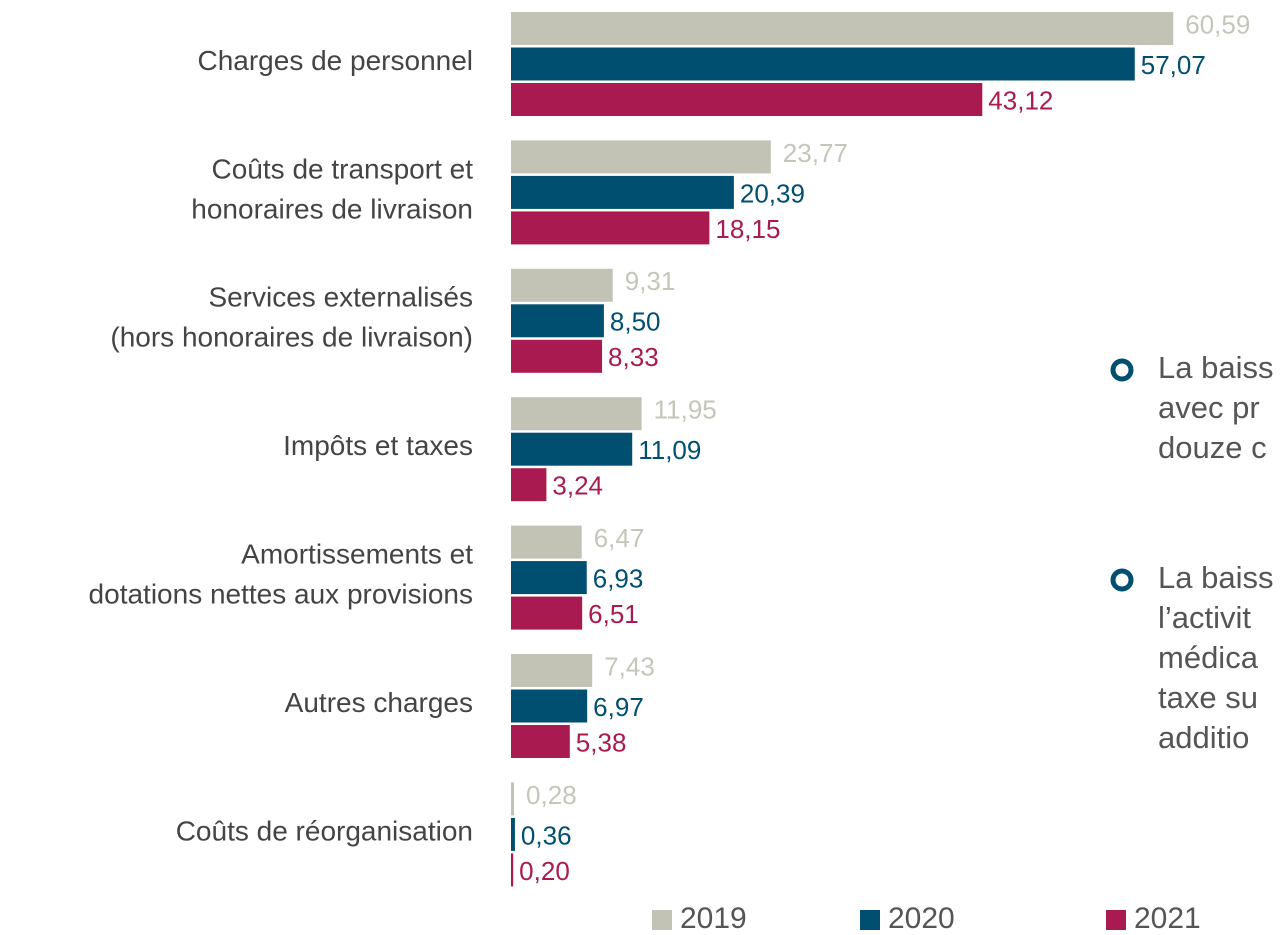 This screenshot has height=935, width=1286. I want to click on category-label: (hors honoraires de livraison), so click(291, 337).